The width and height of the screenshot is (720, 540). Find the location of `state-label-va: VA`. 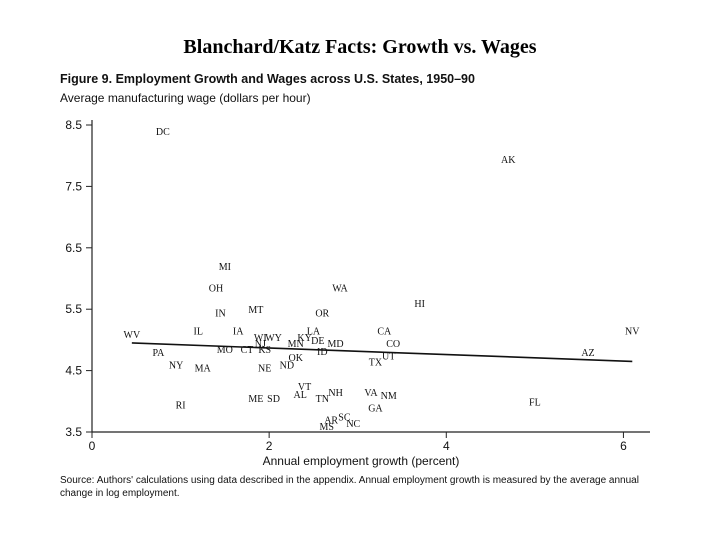

state-label-va: VA is located at coordinates (371, 393).